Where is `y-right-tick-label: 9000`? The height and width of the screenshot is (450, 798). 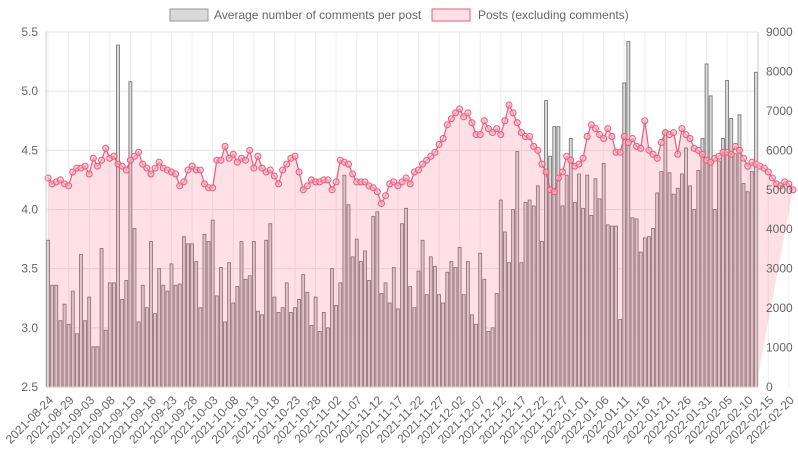 y-right-tick-label: 9000 is located at coordinates (779, 32).